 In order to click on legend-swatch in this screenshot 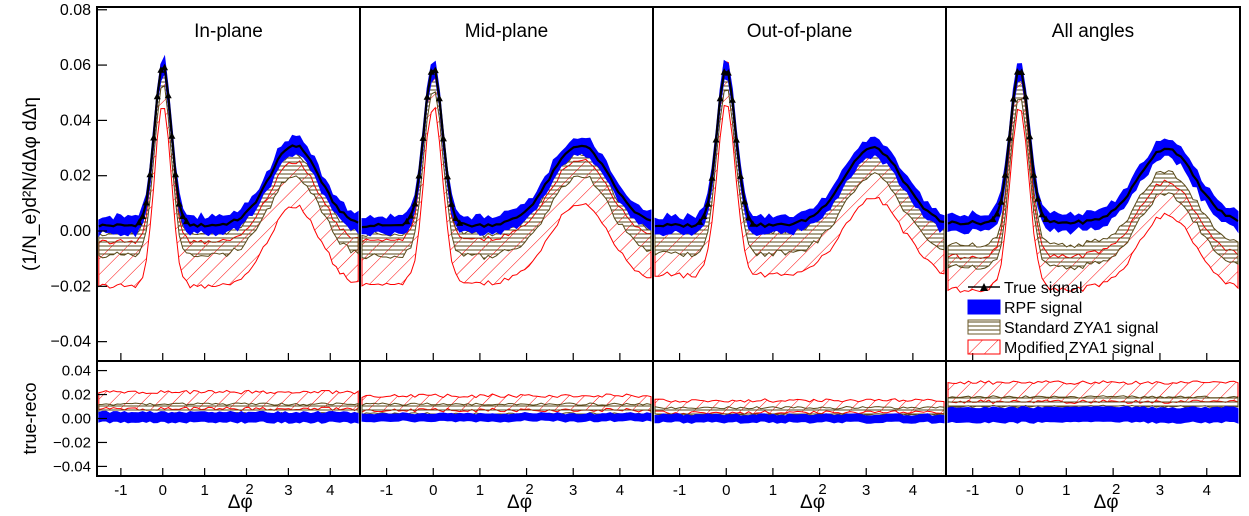, I will do `click(984, 327)`.